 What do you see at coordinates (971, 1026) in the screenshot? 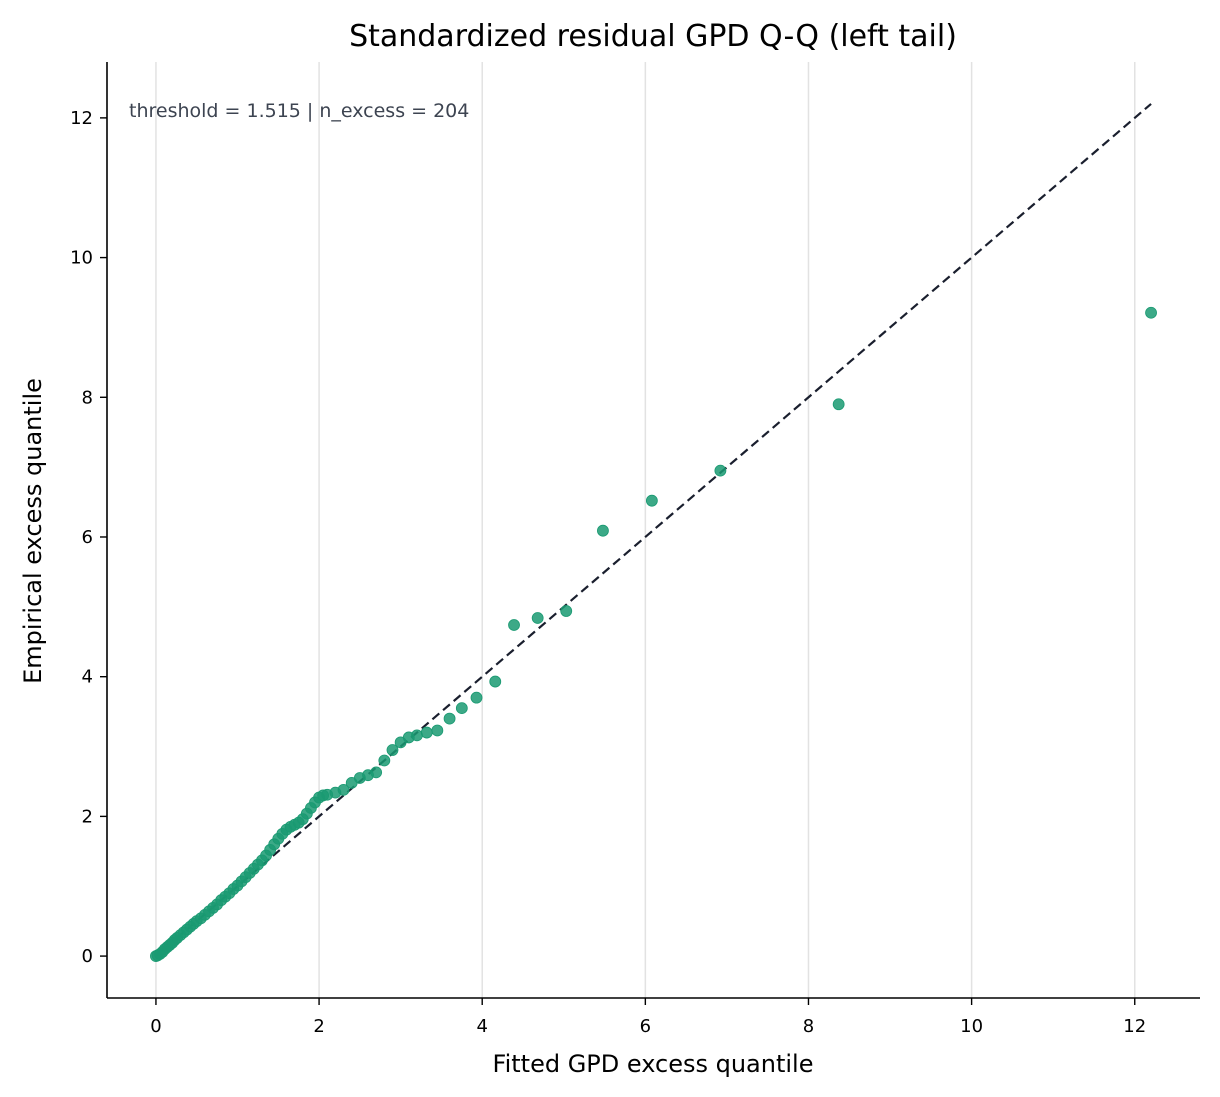
I see `x-tick-label: 10` at bounding box center [971, 1026].